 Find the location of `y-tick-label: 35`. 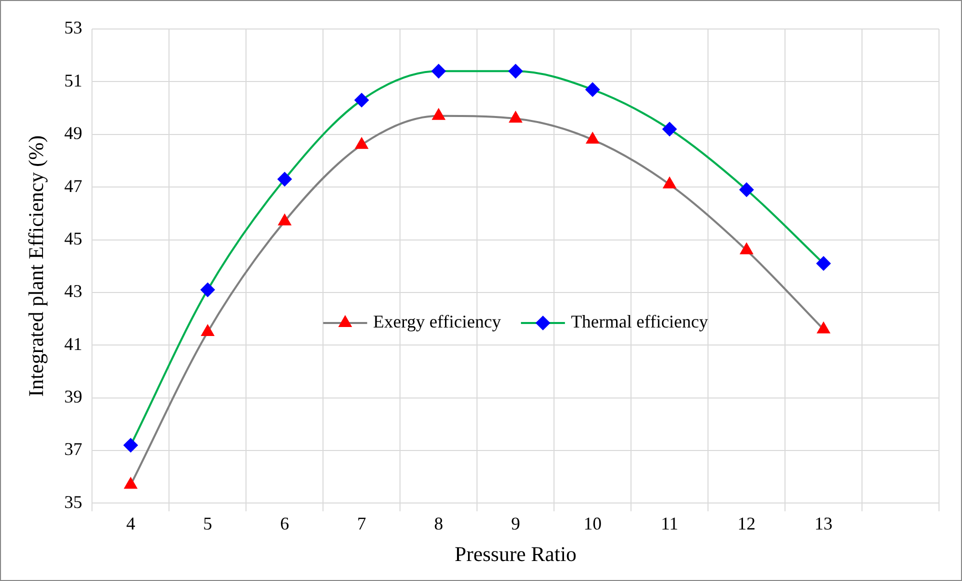

y-tick-label: 35 is located at coordinates (73, 502).